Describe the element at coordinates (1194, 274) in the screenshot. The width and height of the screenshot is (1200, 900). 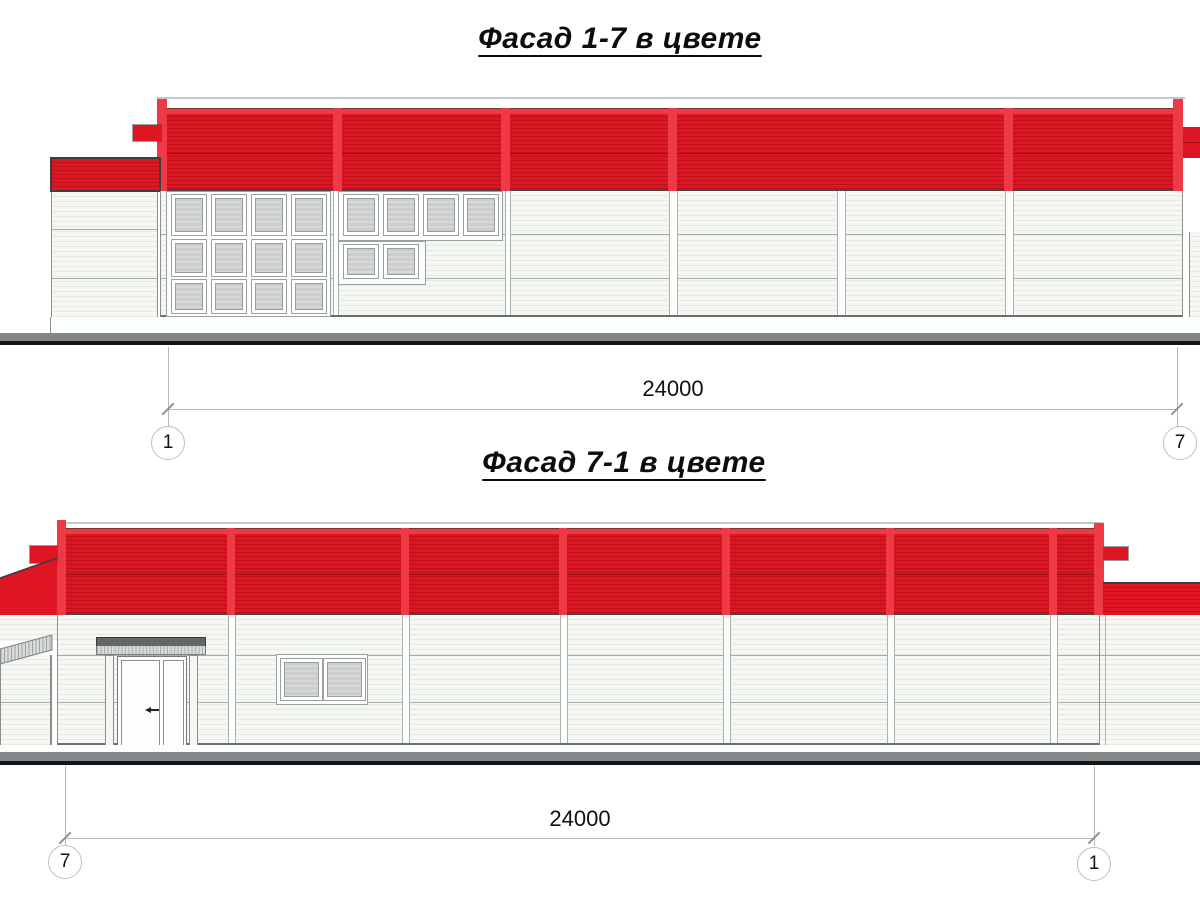
I see `right-partial-wall` at that location.